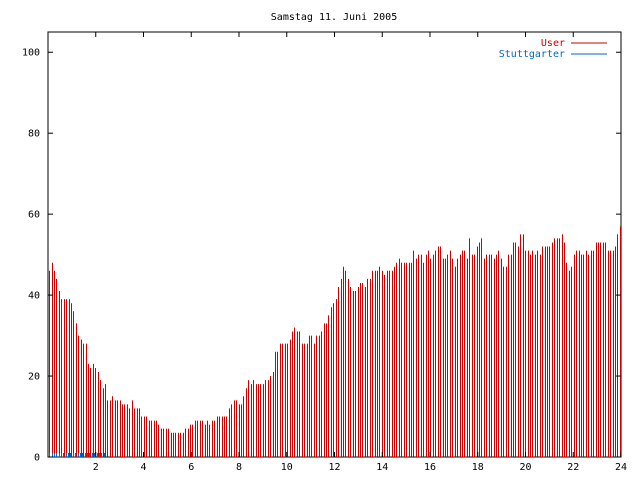  Describe the element at coordinates (334, 467) in the screenshot. I see `x-tick-label: 12` at that location.